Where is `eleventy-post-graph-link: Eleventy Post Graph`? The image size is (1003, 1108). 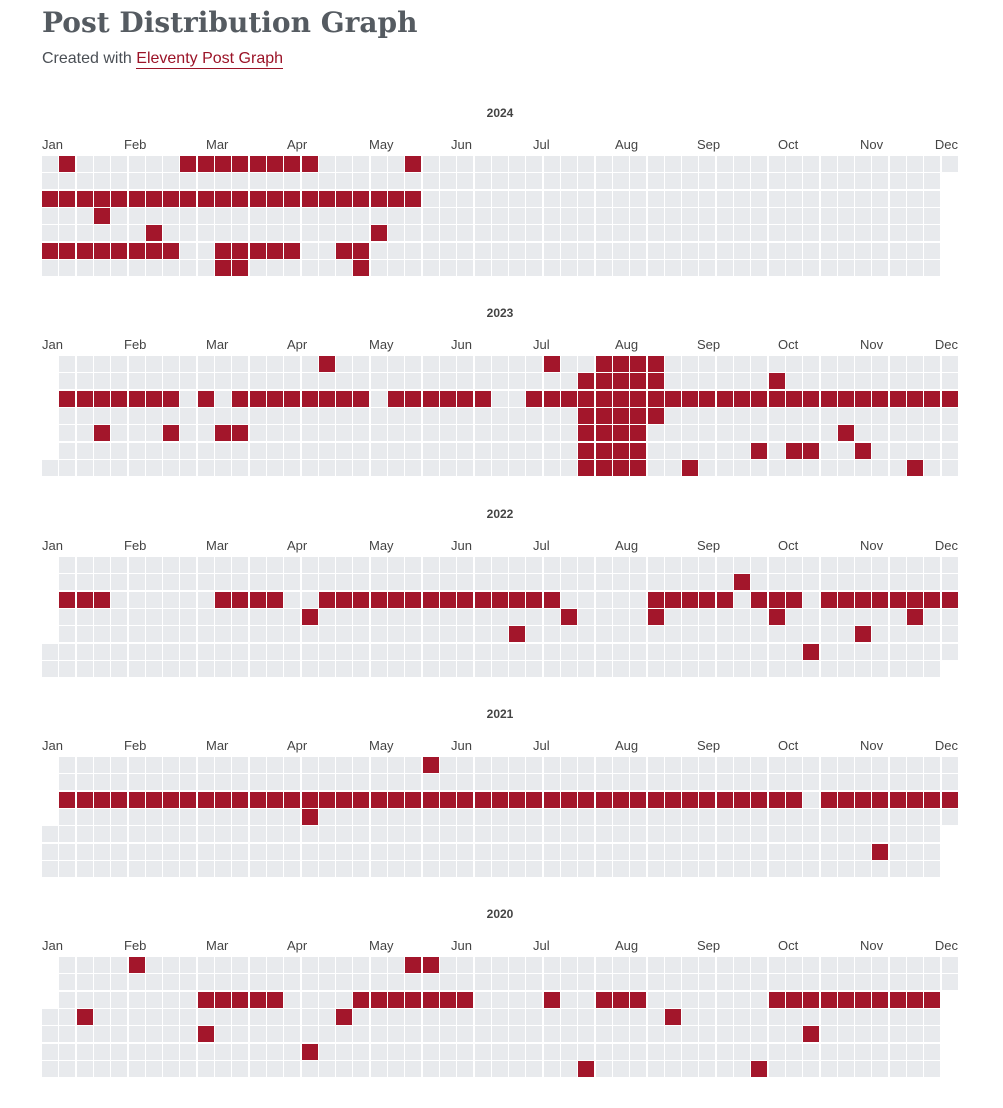
eleventy-post-graph-link: Eleventy Post Graph is located at coordinates (210, 59).